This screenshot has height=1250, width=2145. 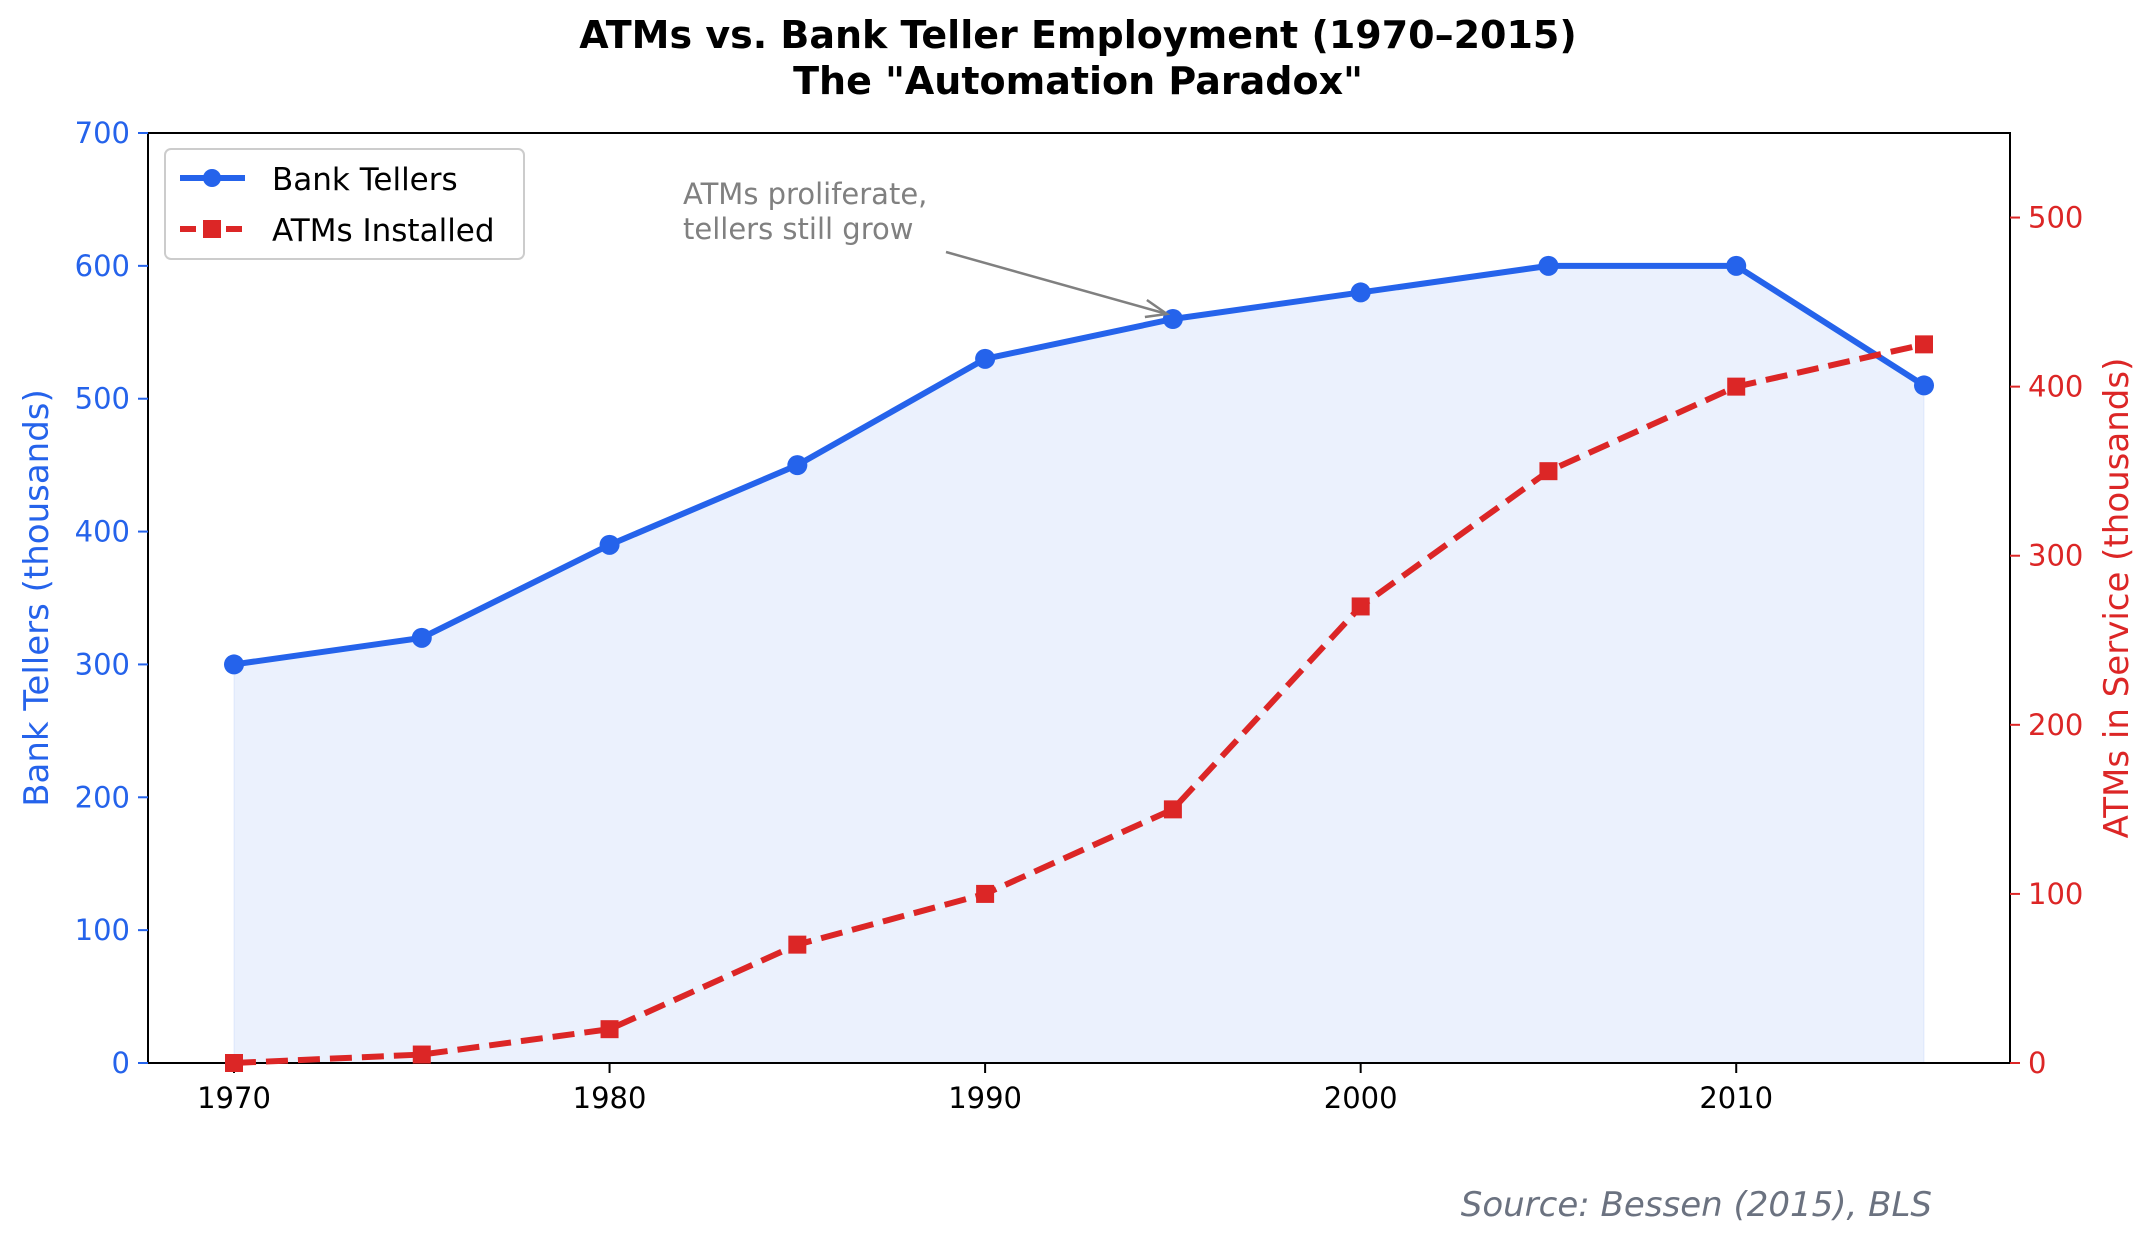 I want to click on y-left-tick-label: 300, so click(x=102, y=664).